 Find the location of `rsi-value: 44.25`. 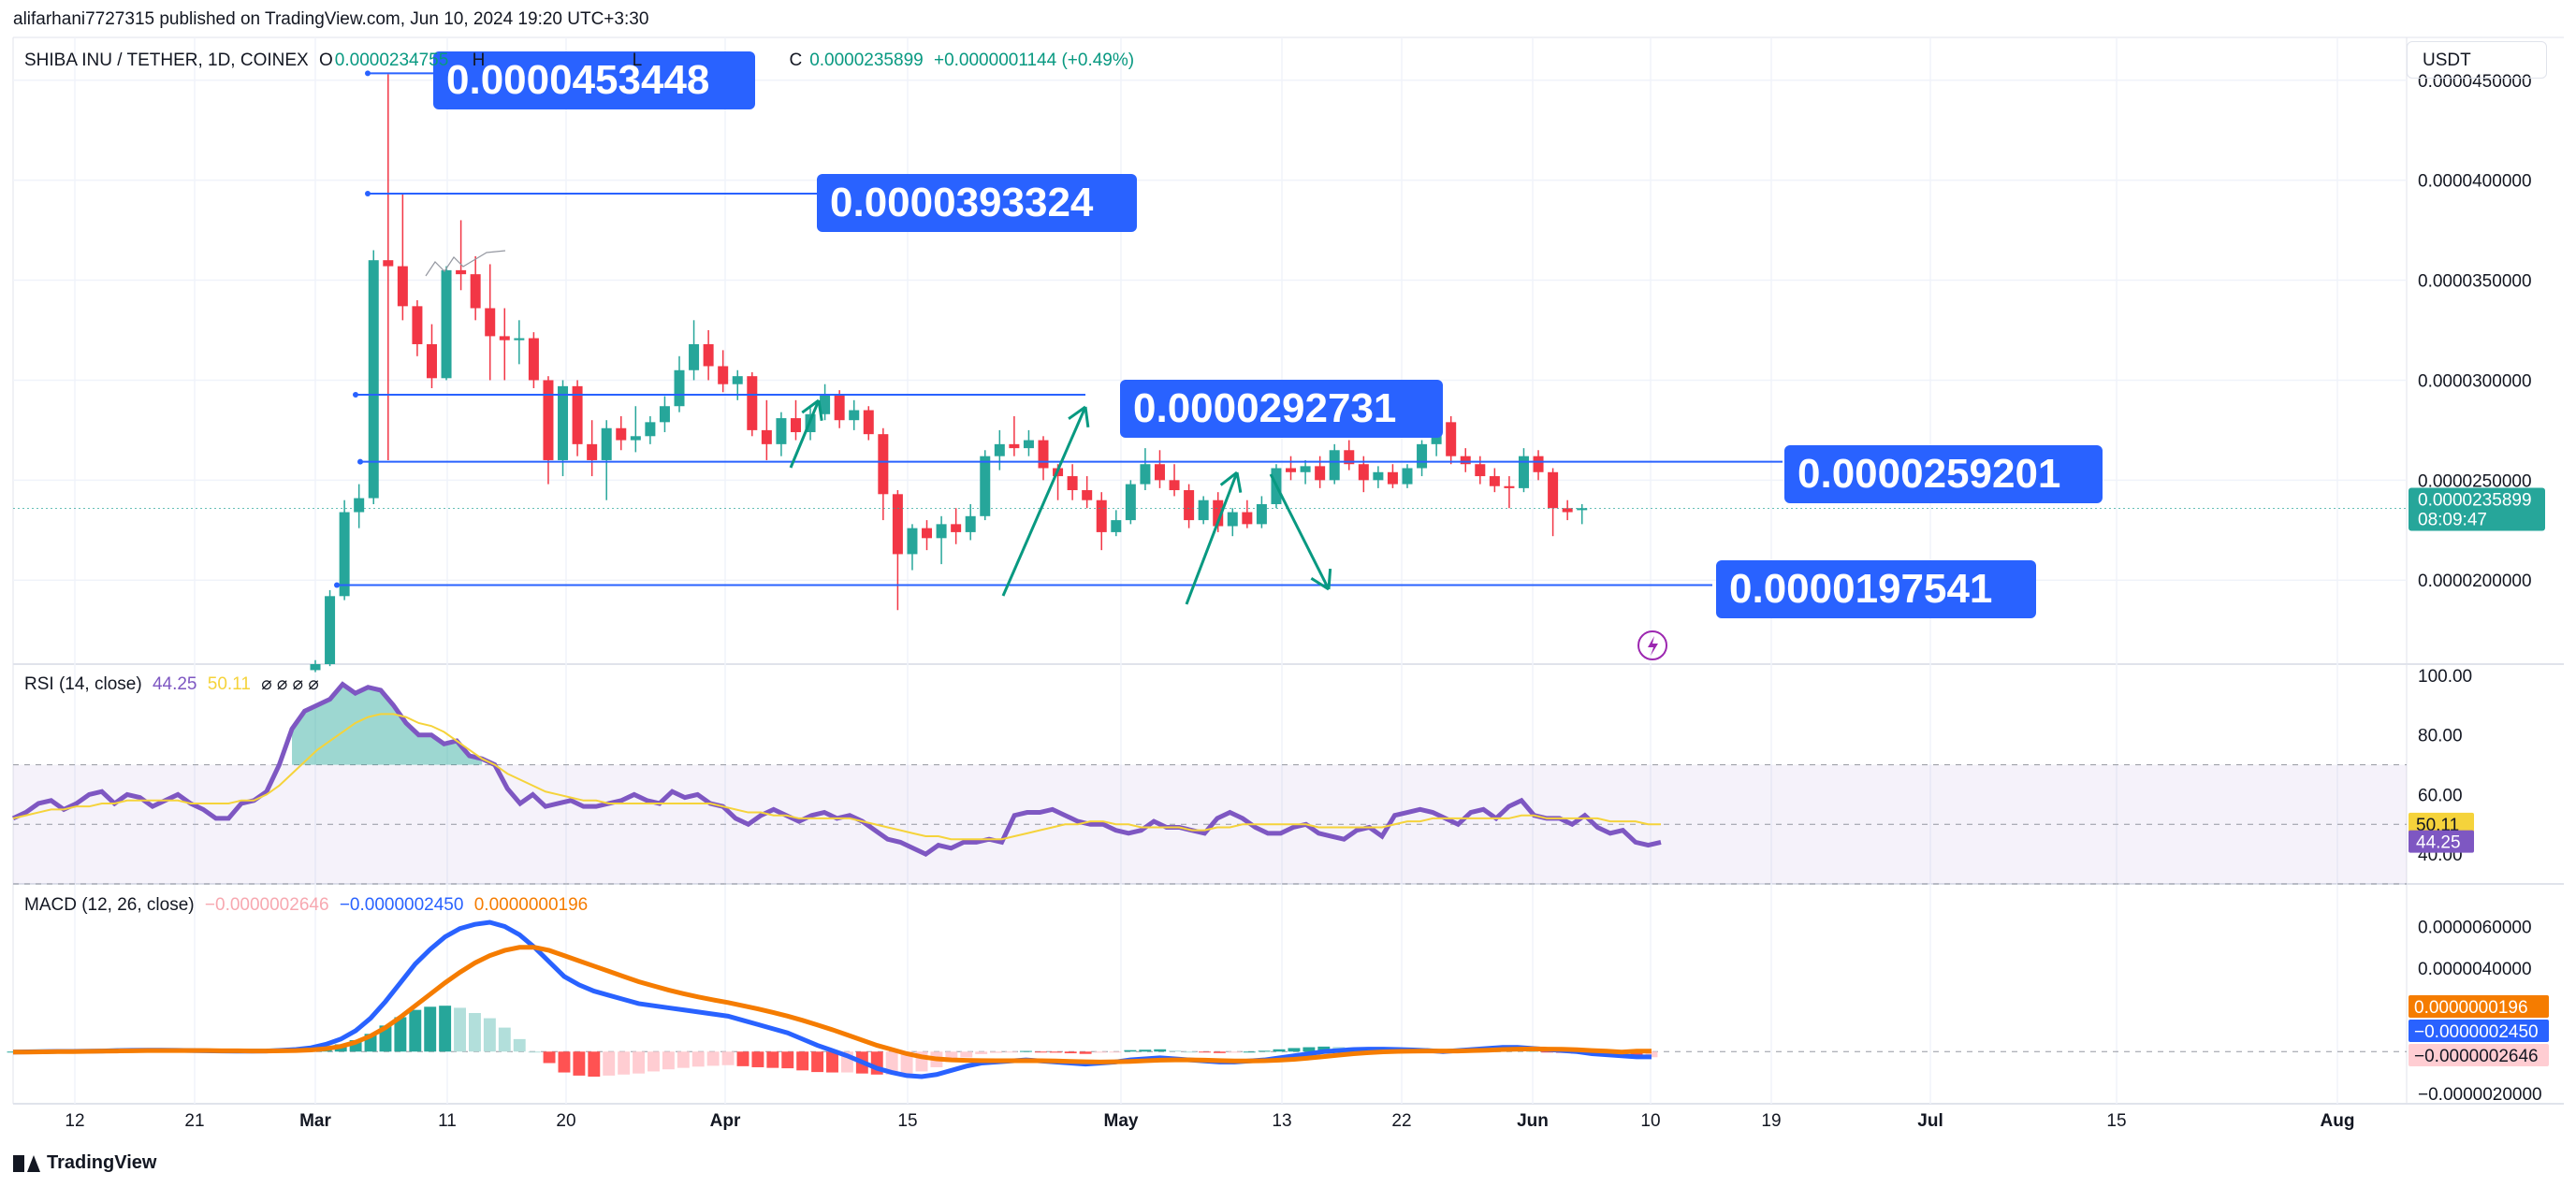

rsi-value: 44.25 is located at coordinates (174, 684).